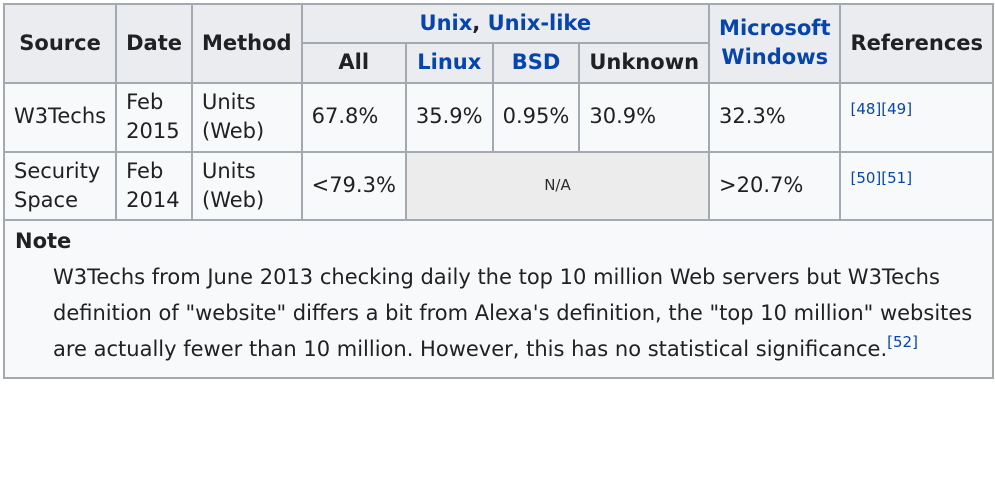 The image size is (995, 497). I want to click on cell-references: [50][51], so click(917, 186).